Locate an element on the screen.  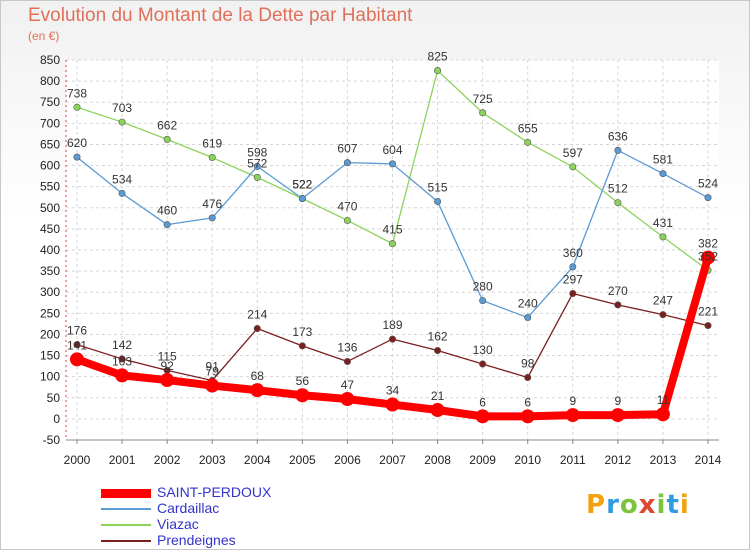
y-tick-label: 550 is located at coordinates (50, 187).